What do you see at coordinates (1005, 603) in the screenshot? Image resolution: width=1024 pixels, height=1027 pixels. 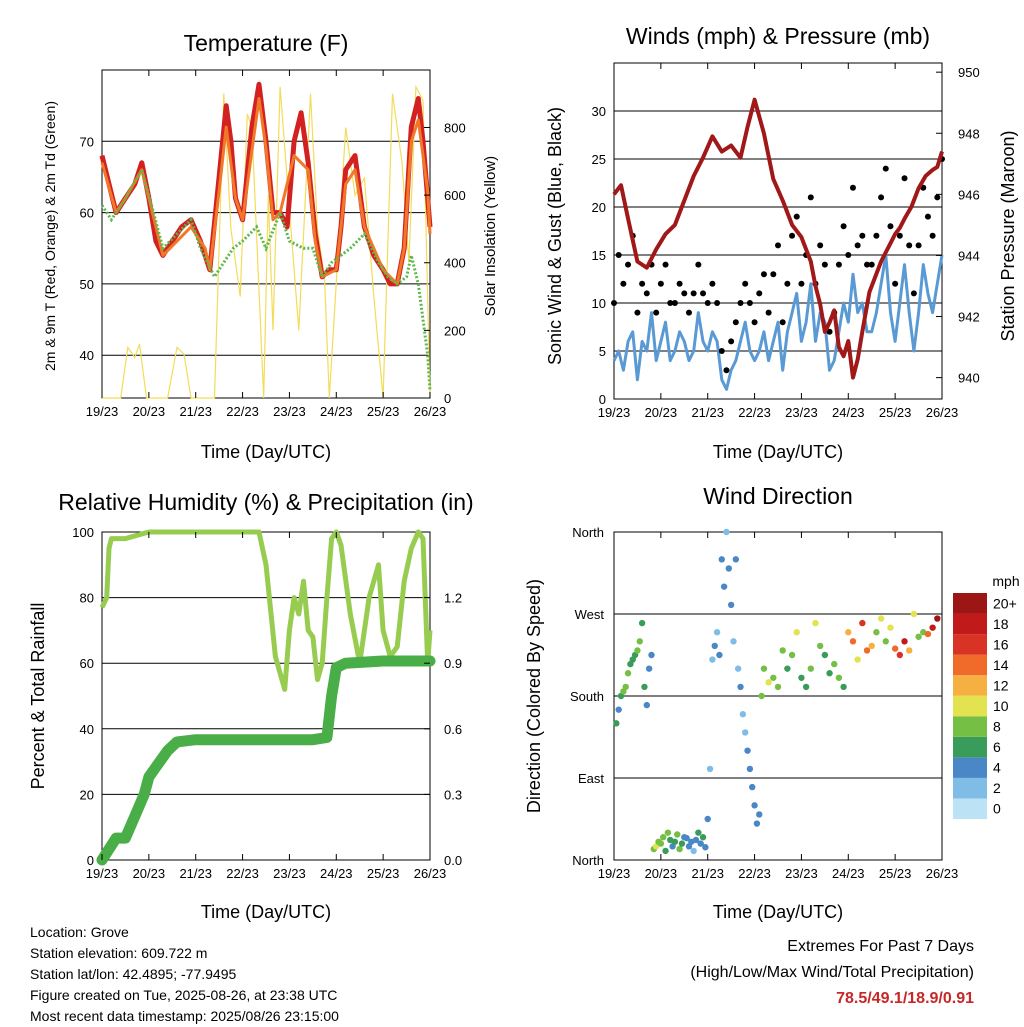 I see `colorbar-label: 20+` at bounding box center [1005, 603].